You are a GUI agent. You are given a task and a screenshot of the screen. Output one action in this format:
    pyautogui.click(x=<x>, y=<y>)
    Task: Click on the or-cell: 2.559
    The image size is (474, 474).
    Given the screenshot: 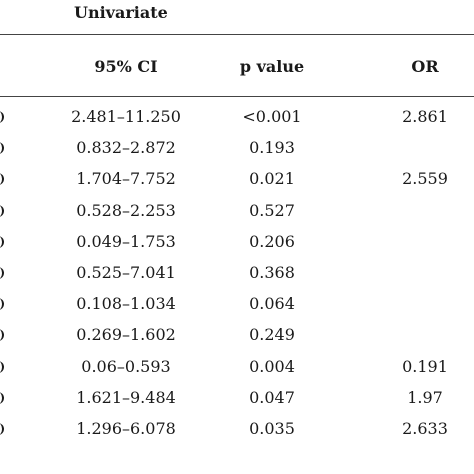 What is the action you would take?
    pyautogui.click(x=425, y=179)
    